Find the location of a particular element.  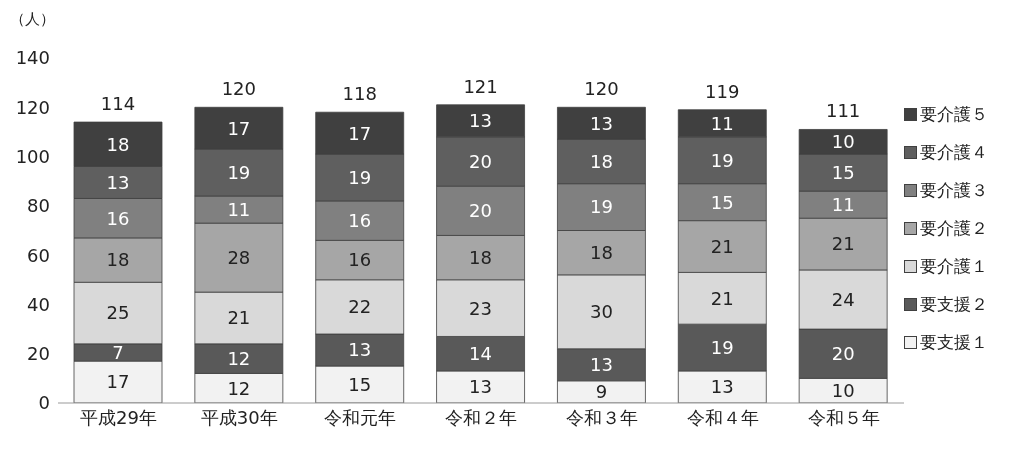

x-tick-label: 令和５年 is located at coordinates (843, 417).